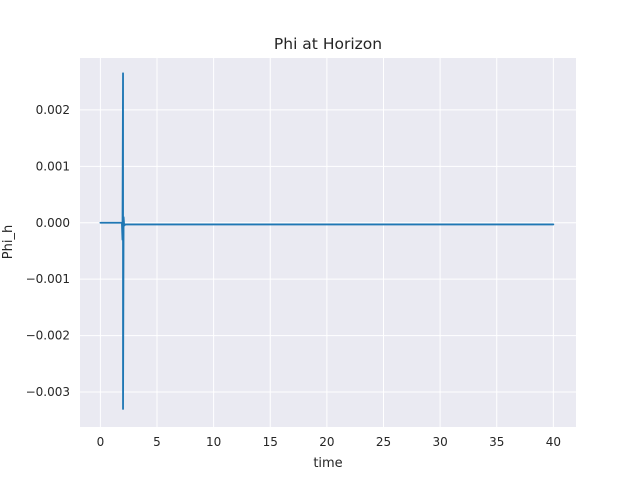  Describe the element at coordinates (101, 442) in the screenshot. I see `x-tick-label: 0` at that location.